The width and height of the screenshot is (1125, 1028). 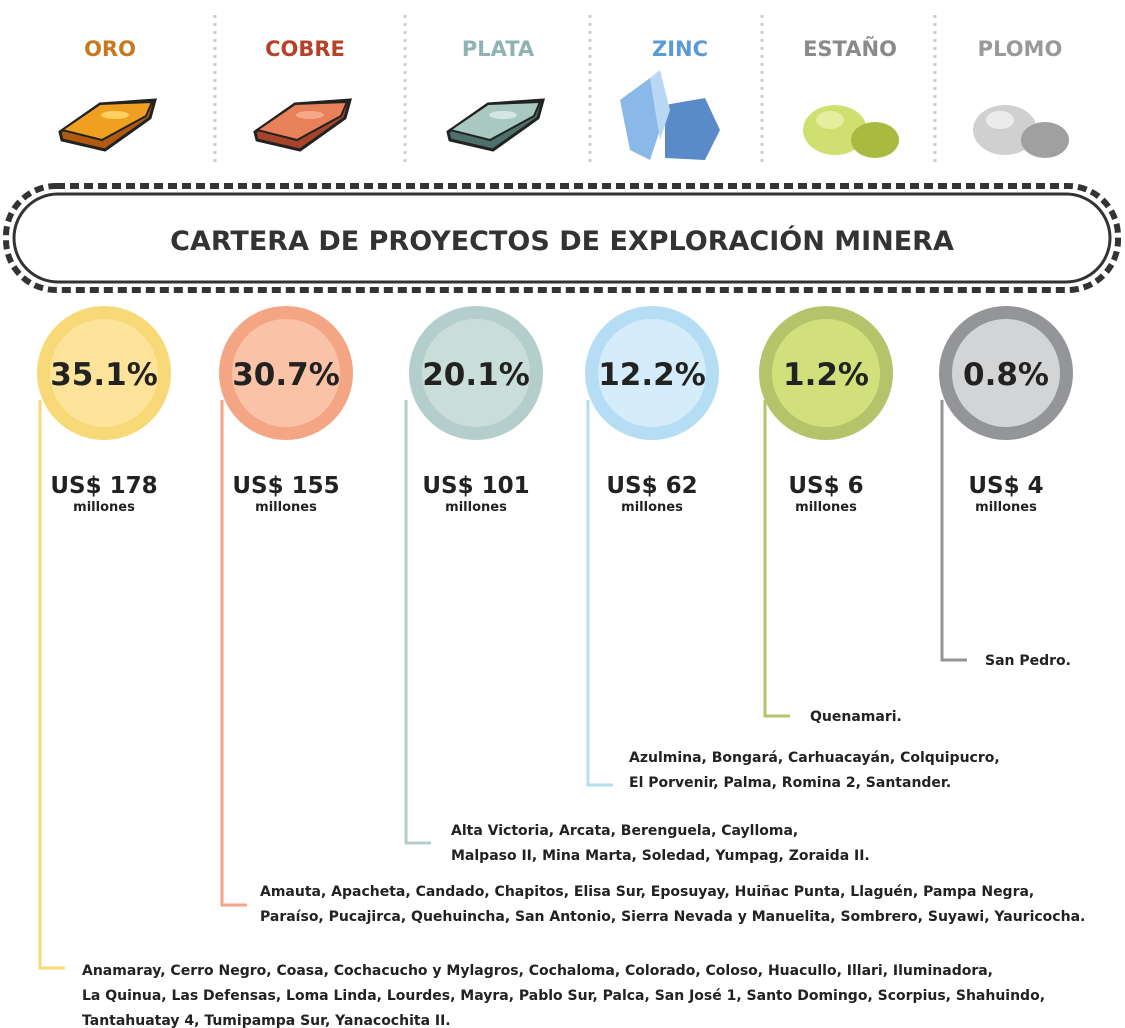 What do you see at coordinates (790, 783) in the screenshot?
I see `projects: El Porvenir, Palma, Romina 2, Santander.` at bounding box center [790, 783].